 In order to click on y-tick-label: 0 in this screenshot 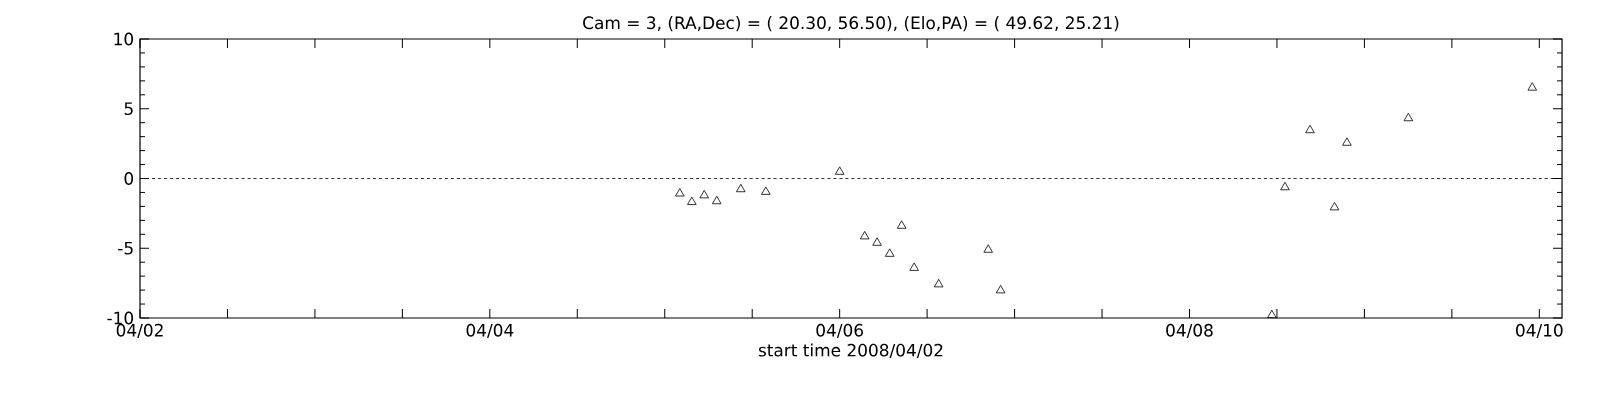, I will do `click(129, 178)`.